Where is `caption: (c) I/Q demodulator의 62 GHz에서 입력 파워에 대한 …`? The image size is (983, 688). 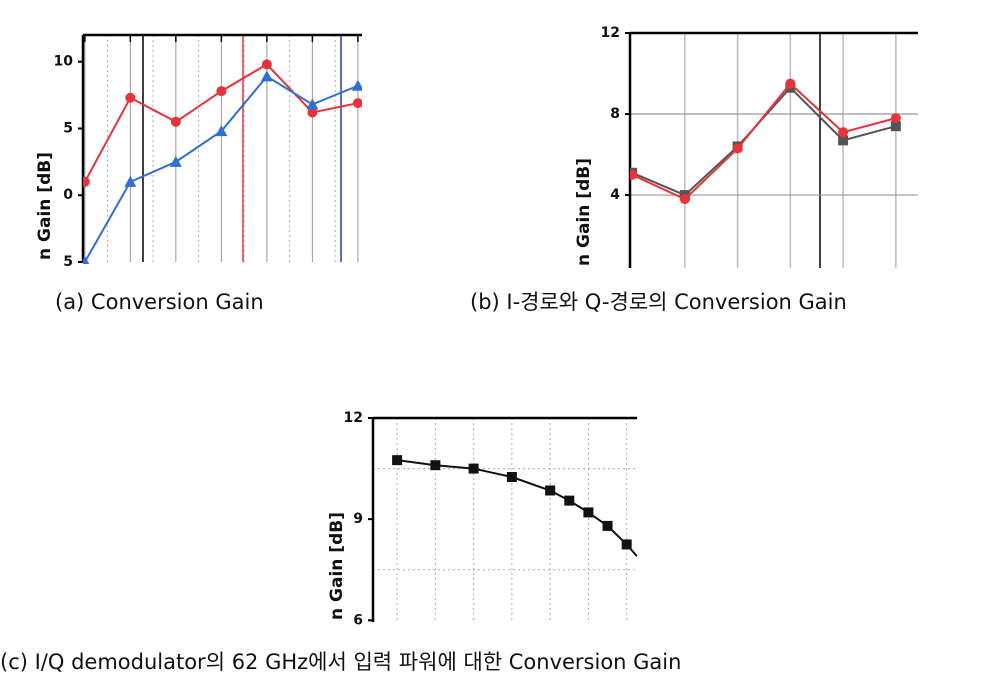
caption: (c) I/Q demodulator의 62 GHz에서 입력 파워에 대한 … is located at coordinates (340, 662).